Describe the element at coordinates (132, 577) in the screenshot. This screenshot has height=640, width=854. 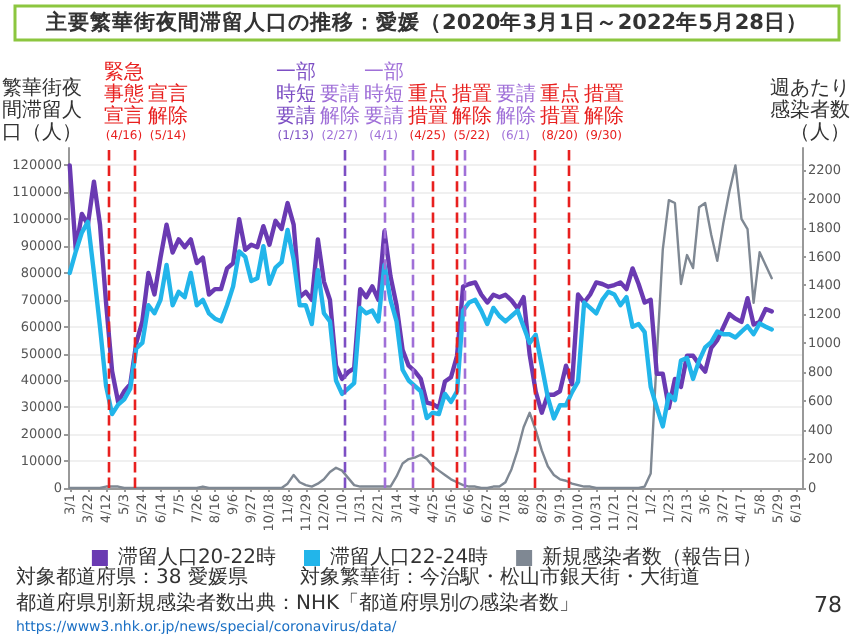
I see `text: 対象都道府県：38 愛媛県` at that location.